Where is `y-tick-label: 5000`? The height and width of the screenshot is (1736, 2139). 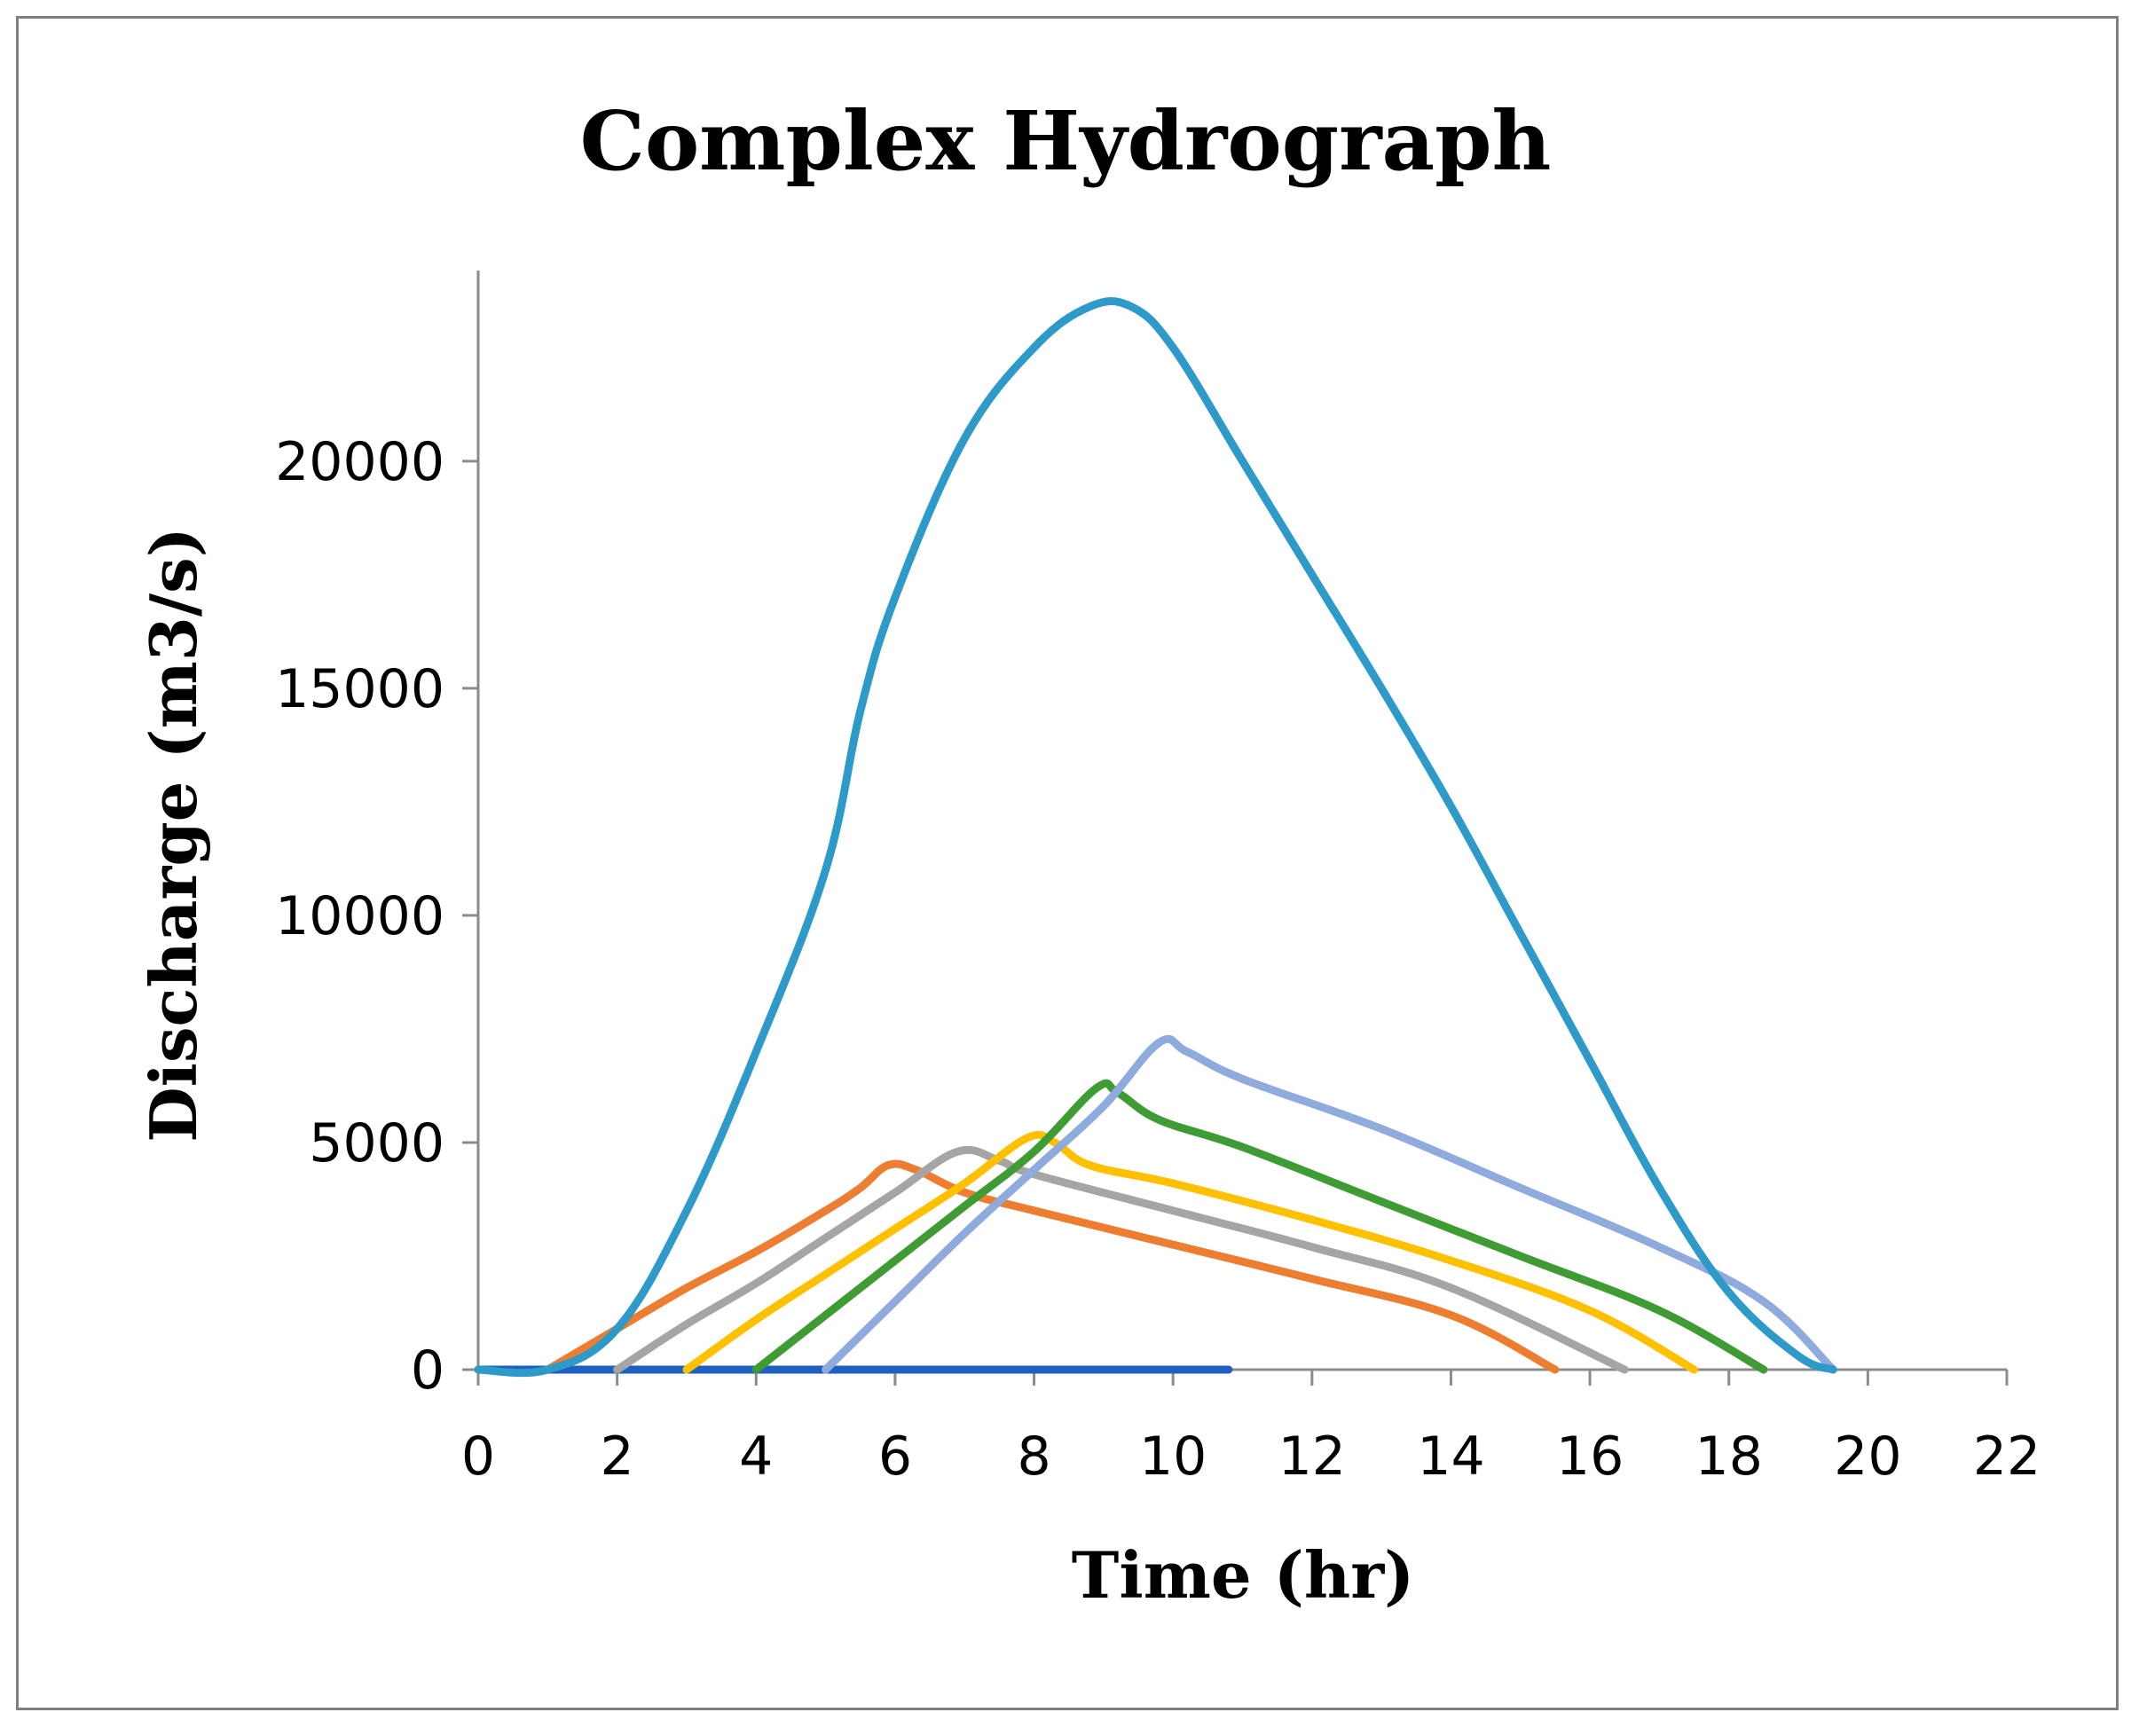 y-tick-label: 5000 is located at coordinates (377, 1143).